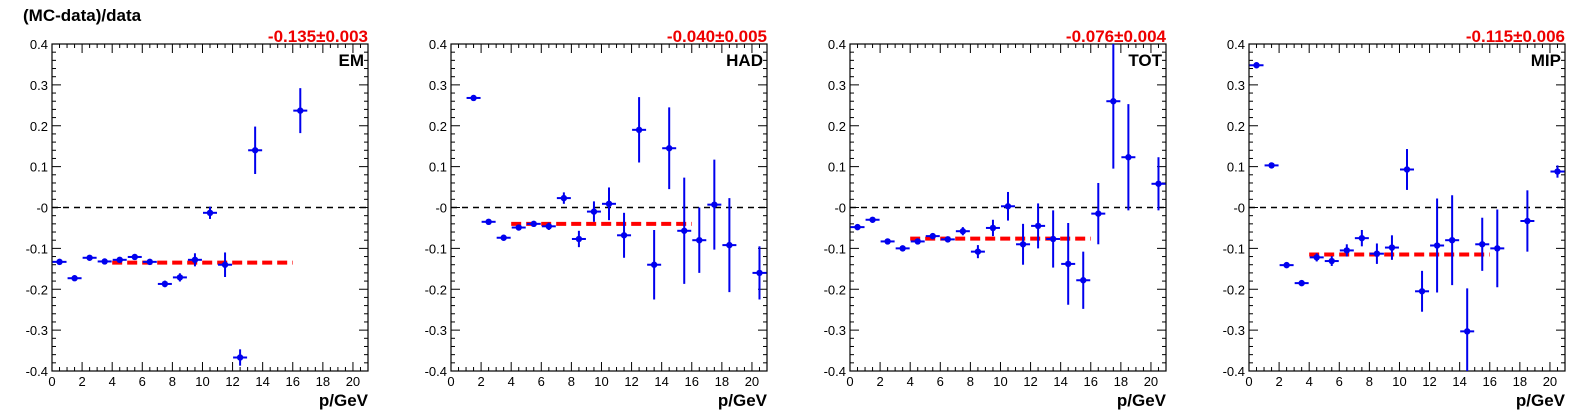 The image size is (1575, 419). Describe the element at coordinates (39, 85) in the screenshot. I see `y-tick-label: 0.3` at that location.